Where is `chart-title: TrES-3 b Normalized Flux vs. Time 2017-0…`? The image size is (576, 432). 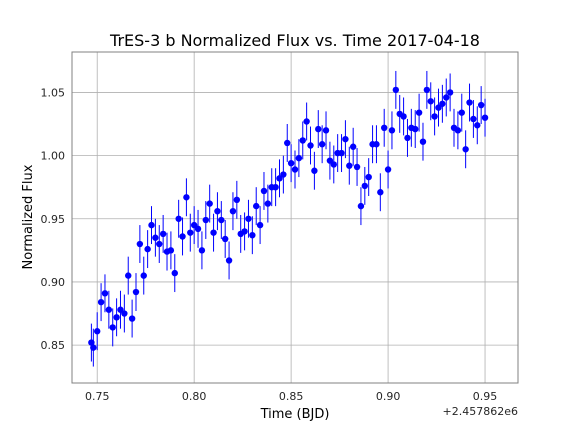 chart-title: TrES-3 b Normalized Flux vs. Time 2017-0… is located at coordinates (294, 40).